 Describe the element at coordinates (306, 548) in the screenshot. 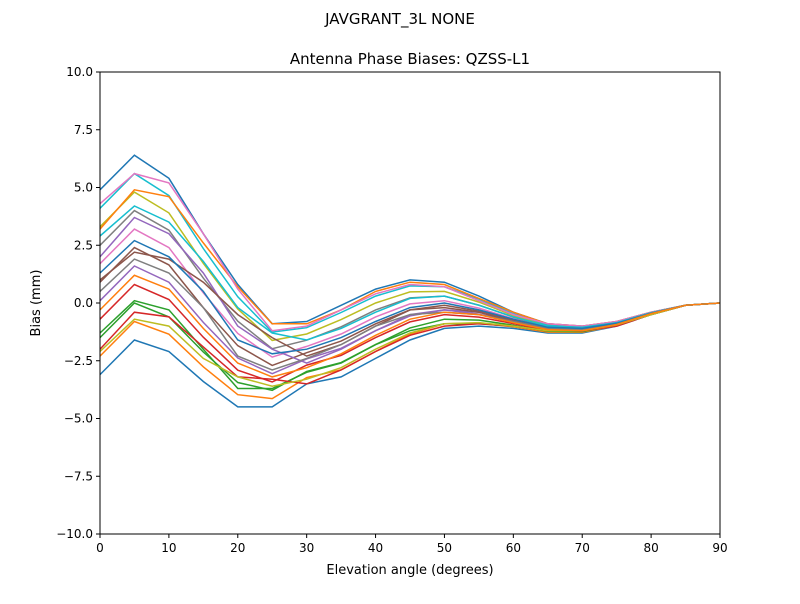

I see `x-tick-label: 30` at that location.